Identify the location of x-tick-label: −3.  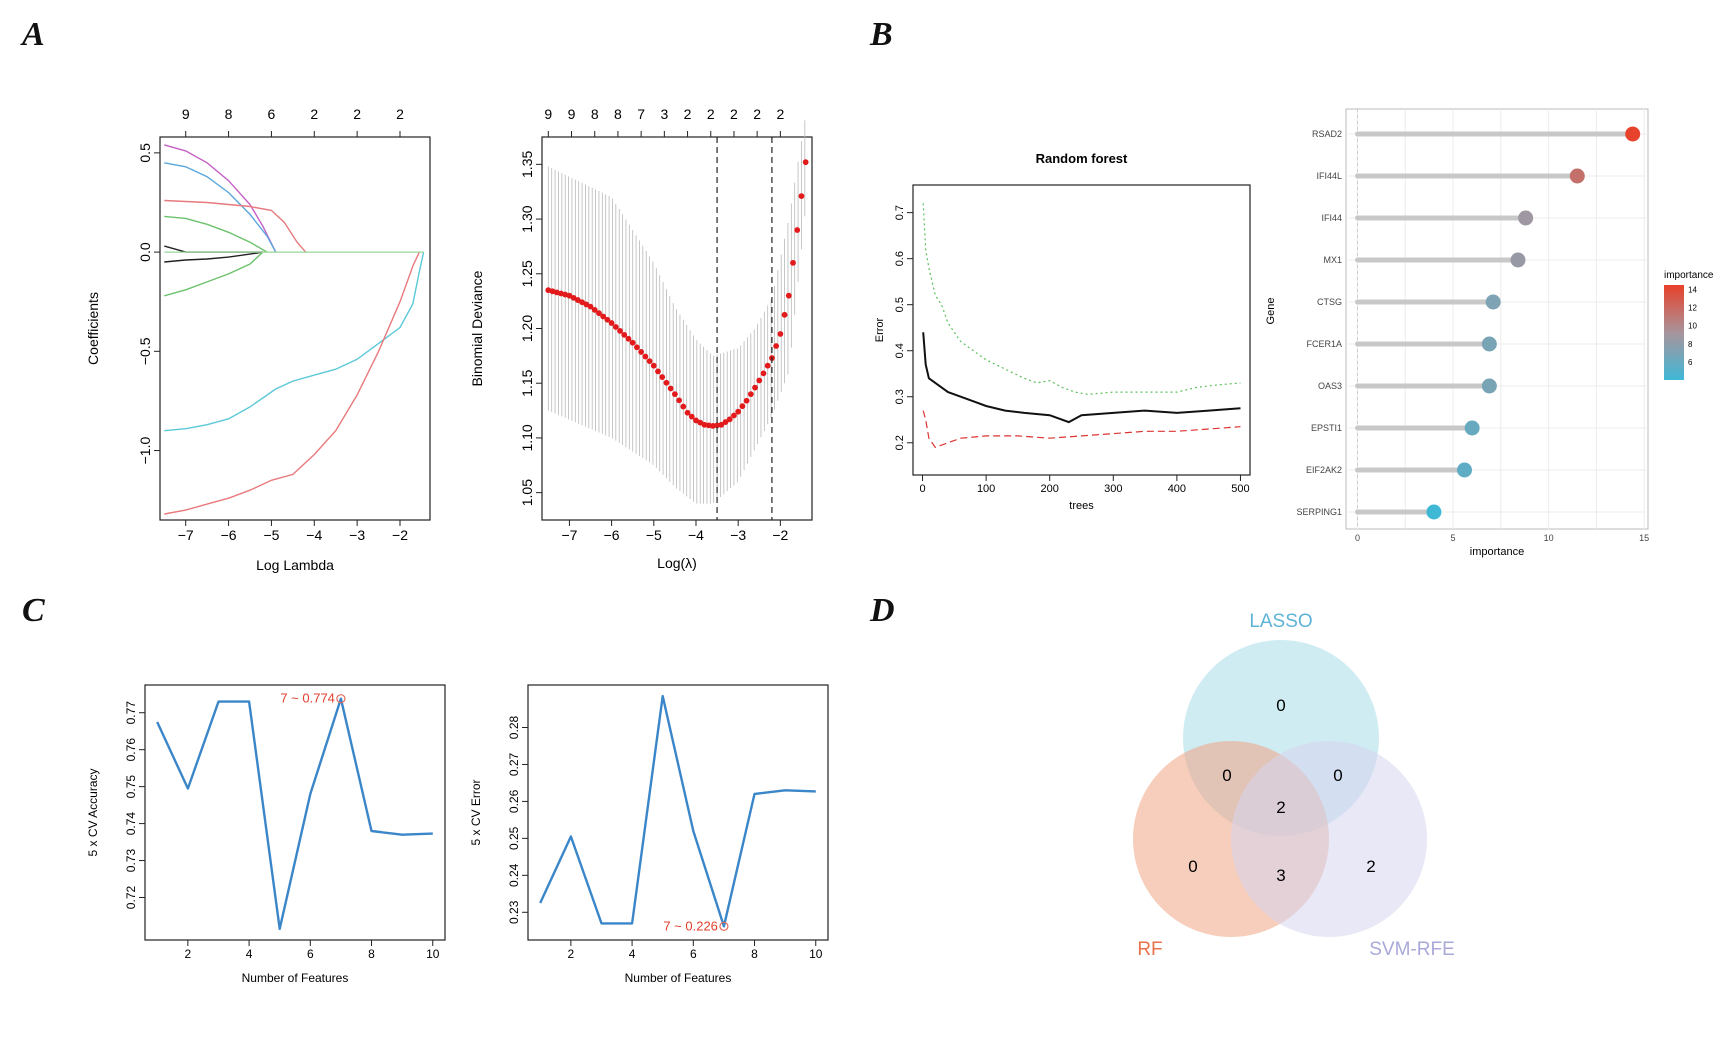
(357, 535).